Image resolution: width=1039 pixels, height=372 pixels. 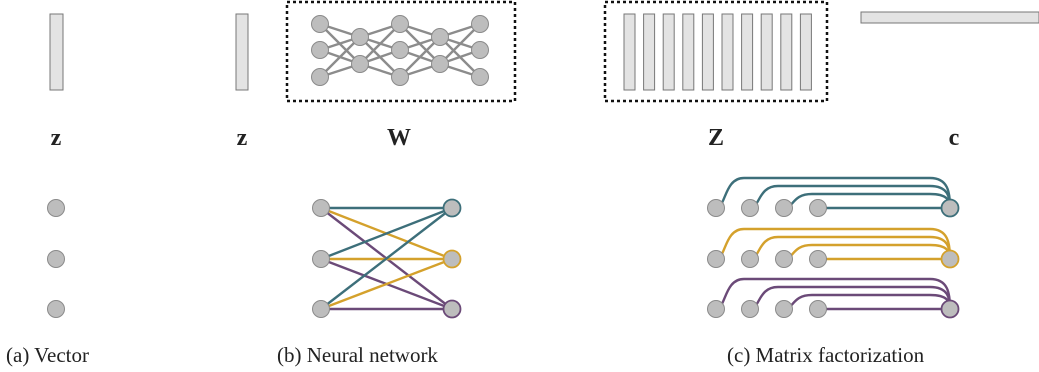 I want to click on vector-nodes, so click(x=56, y=258).